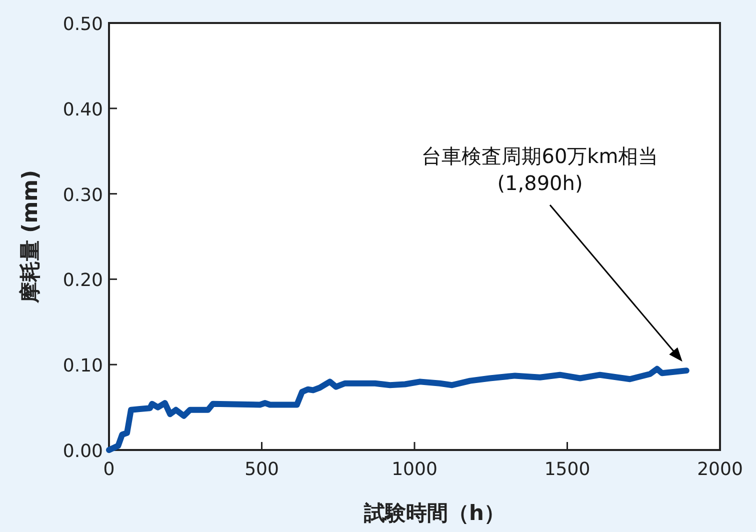  What do you see at coordinates (109, 469) in the screenshot?
I see `x-tick-label: 0` at bounding box center [109, 469].